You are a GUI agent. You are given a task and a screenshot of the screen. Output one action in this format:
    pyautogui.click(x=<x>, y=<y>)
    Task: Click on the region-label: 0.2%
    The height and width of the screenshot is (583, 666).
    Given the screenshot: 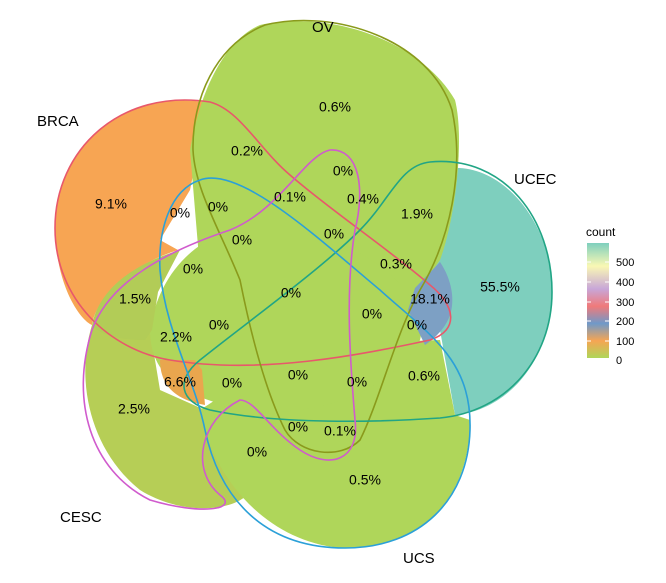 What is the action you would take?
    pyautogui.click(x=247, y=151)
    